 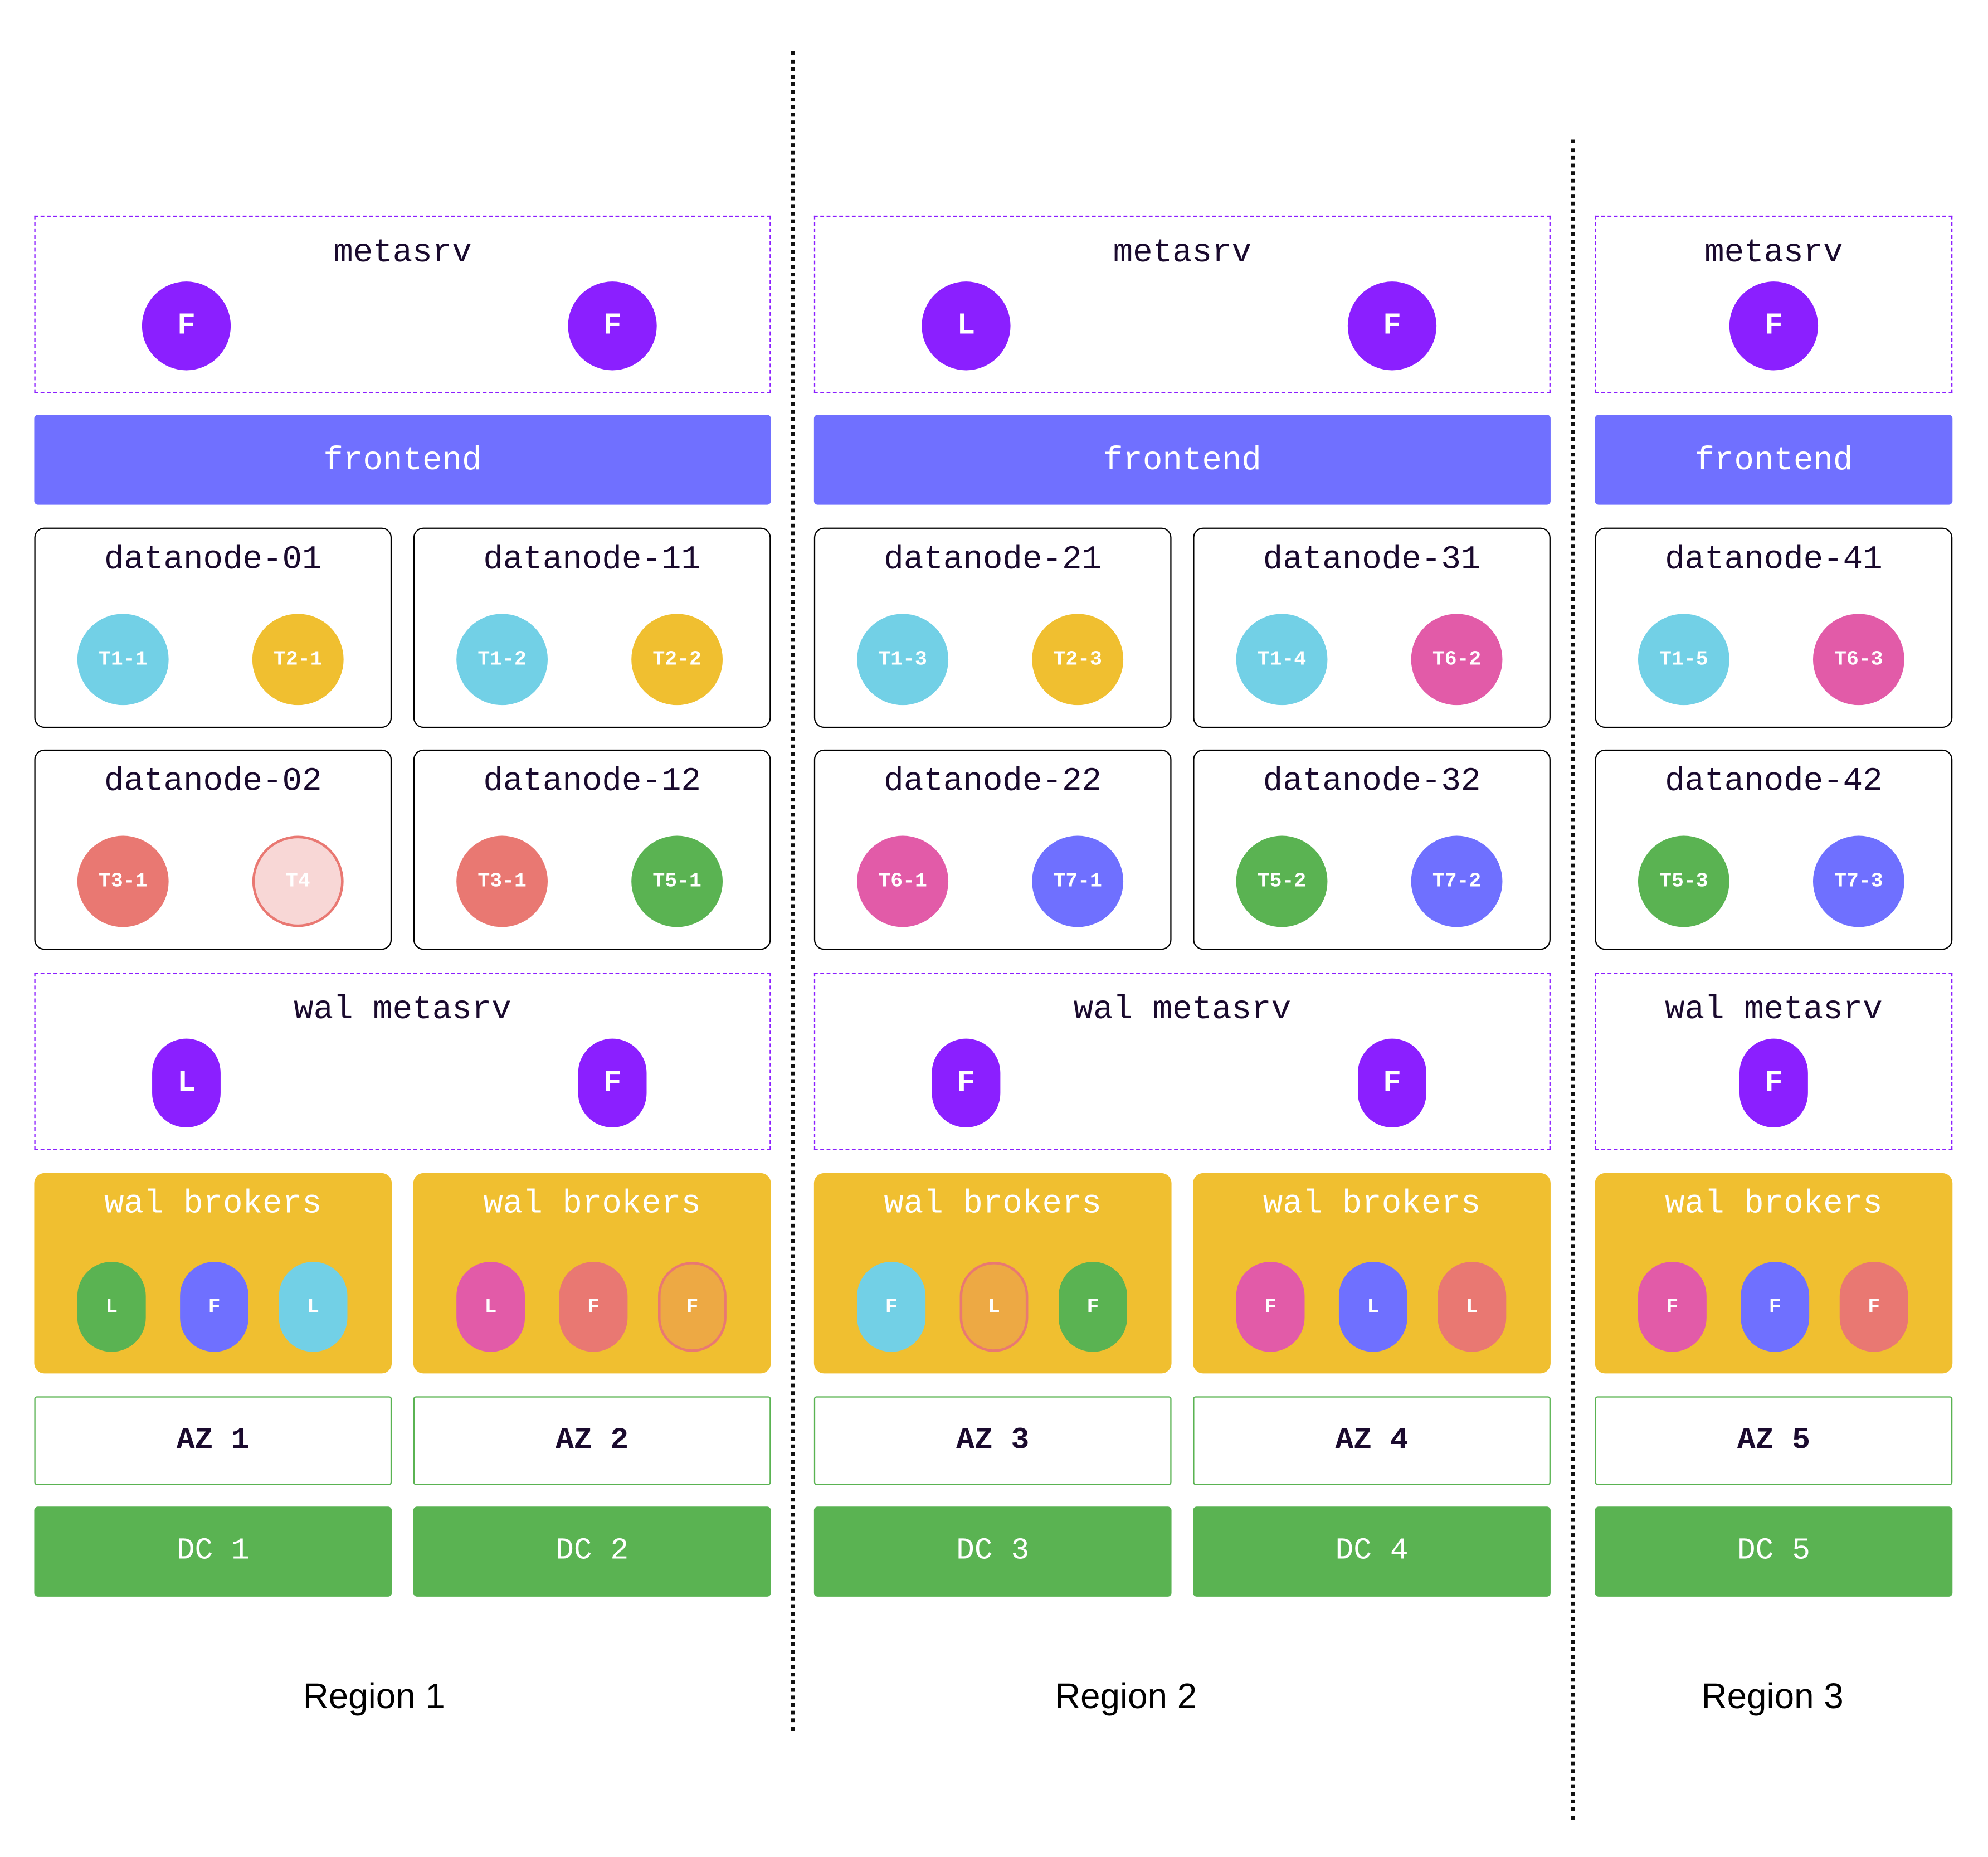 What do you see at coordinates (1372, 559) in the screenshot?
I see `datanode-title: datanode-31` at bounding box center [1372, 559].